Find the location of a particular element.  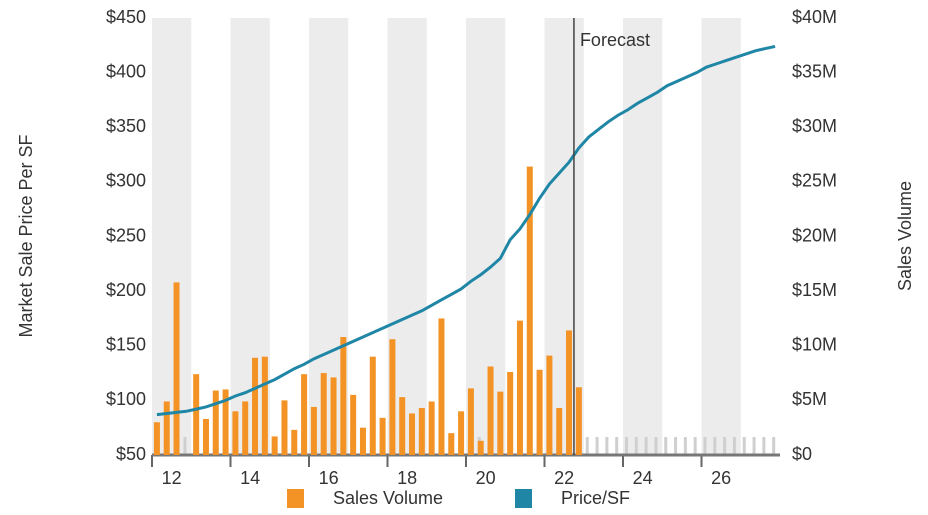

legend-label: Sales Volume is located at coordinates (388, 498).